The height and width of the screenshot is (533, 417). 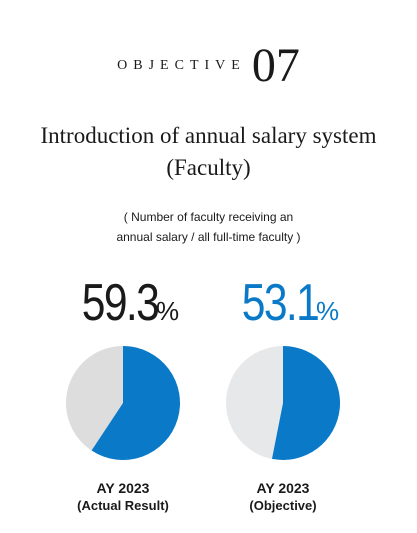 What do you see at coordinates (168, 311) in the screenshot?
I see `actual-percent-sign: %` at bounding box center [168, 311].